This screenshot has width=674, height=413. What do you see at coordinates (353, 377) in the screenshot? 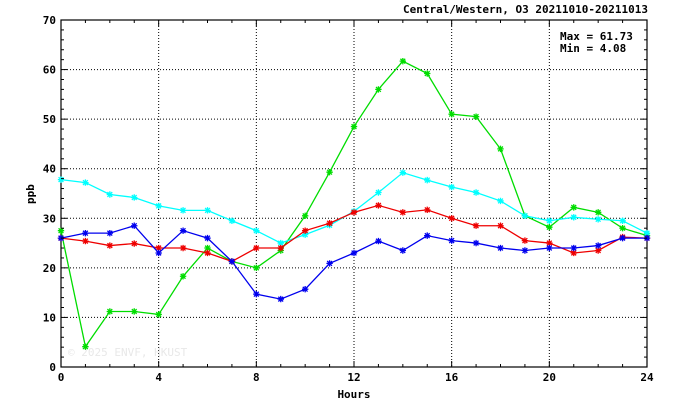
I see `x-tick-label: 12` at bounding box center [353, 377].